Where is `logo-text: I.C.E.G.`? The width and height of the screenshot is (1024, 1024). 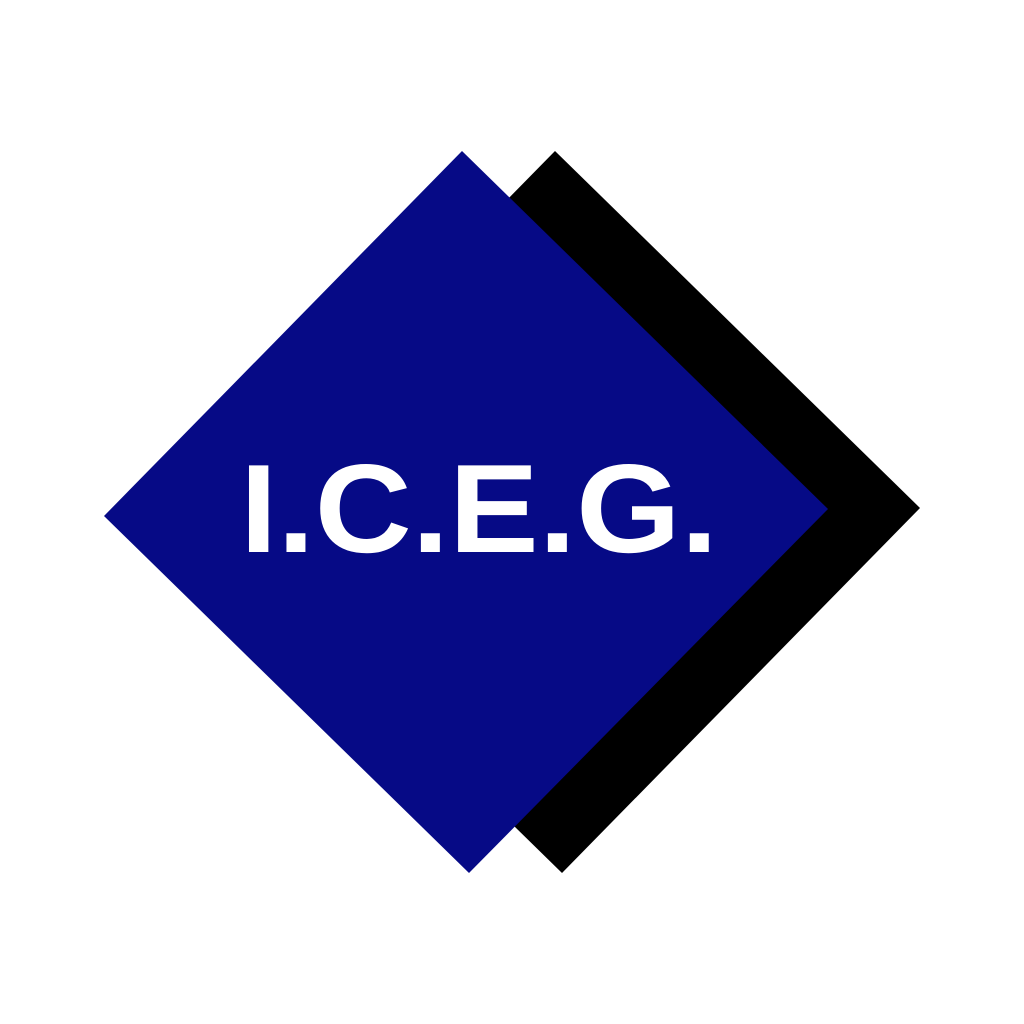 logo-text: I.C.E.G. is located at coordinates (479, 508).